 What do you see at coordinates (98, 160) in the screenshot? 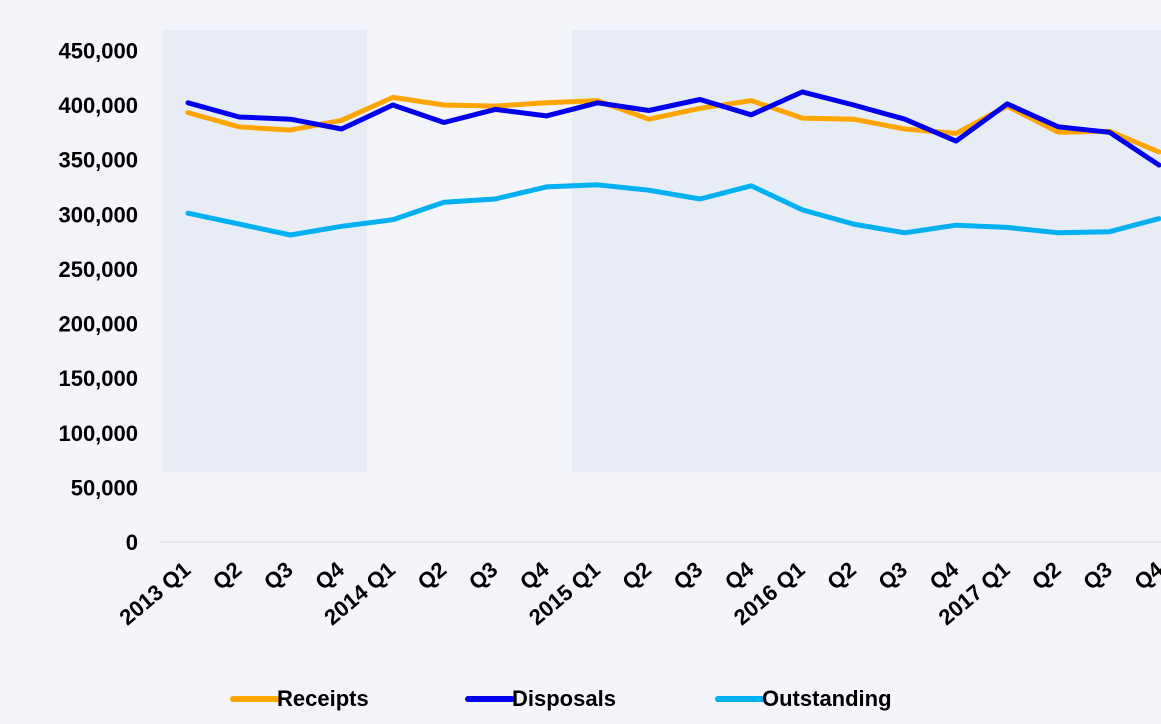
I see `y-tick-label: 350,000` at bounding box center [98, 160].